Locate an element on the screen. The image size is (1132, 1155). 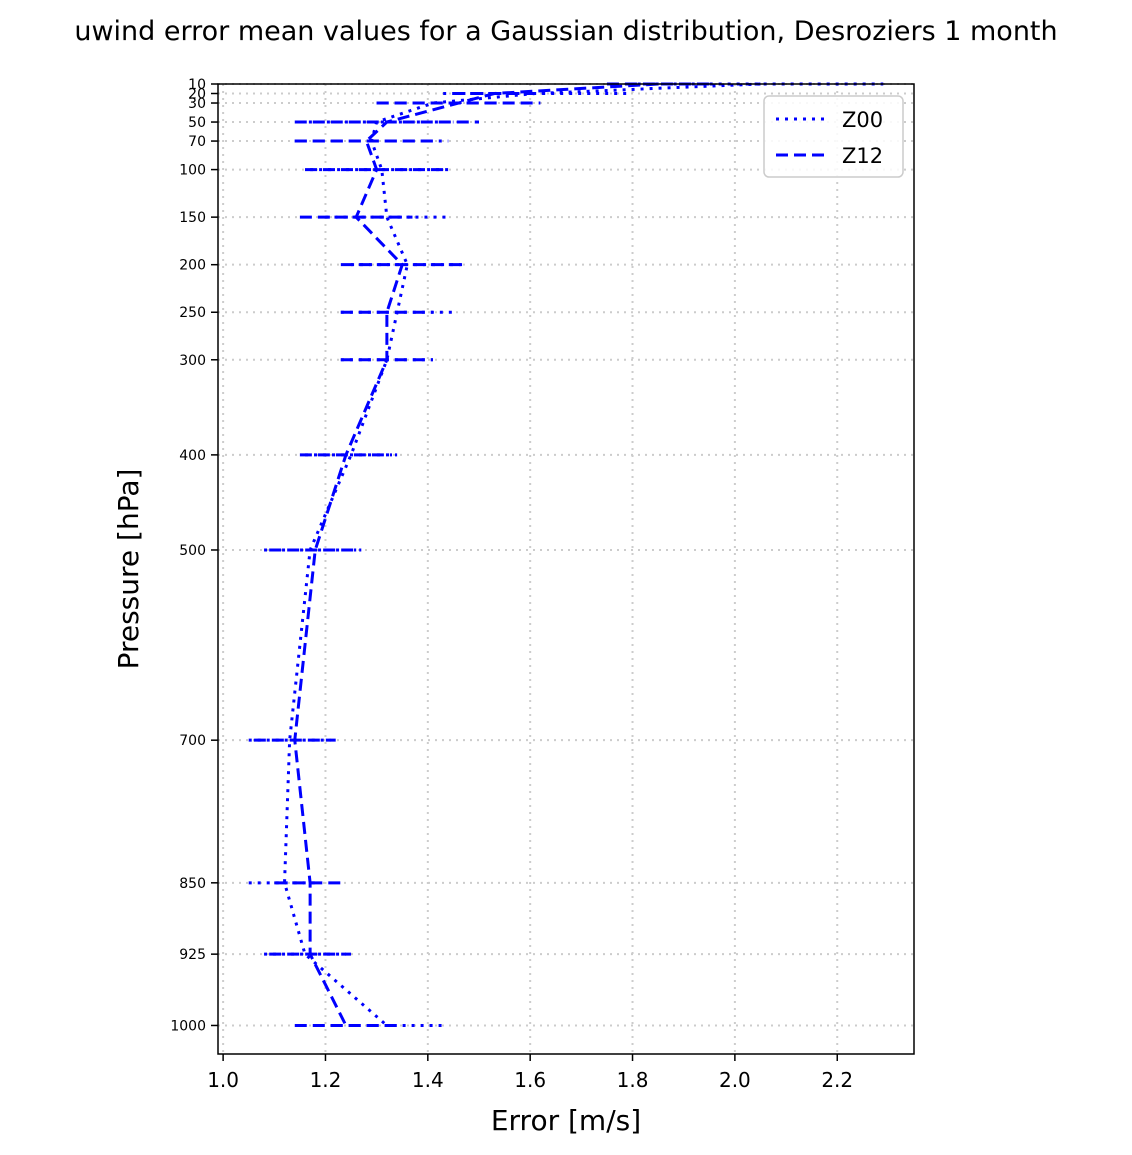
x-tick-label: 1.4 is located at coordinates (428, 1080).